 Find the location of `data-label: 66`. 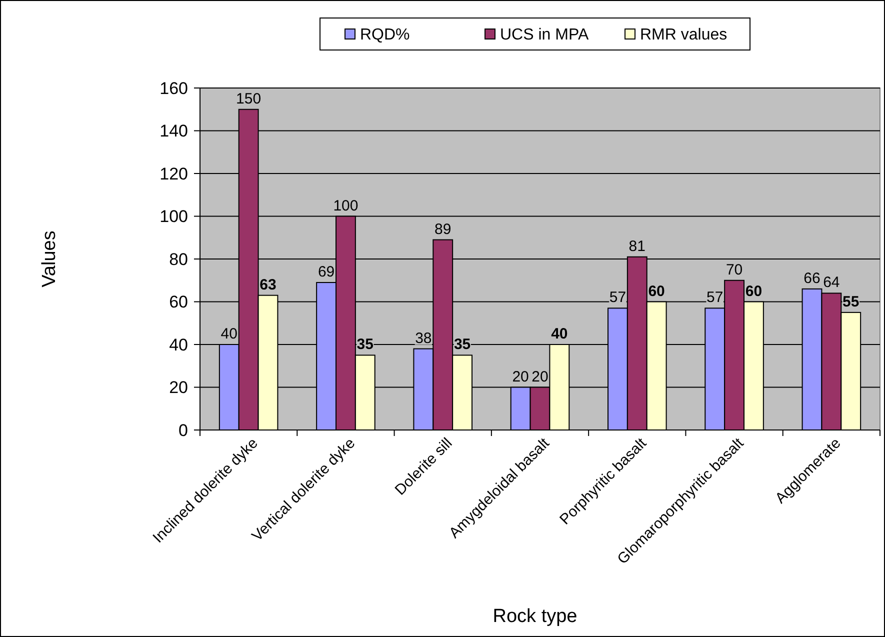

data-label: 66 is located at coordinates (812, 278).